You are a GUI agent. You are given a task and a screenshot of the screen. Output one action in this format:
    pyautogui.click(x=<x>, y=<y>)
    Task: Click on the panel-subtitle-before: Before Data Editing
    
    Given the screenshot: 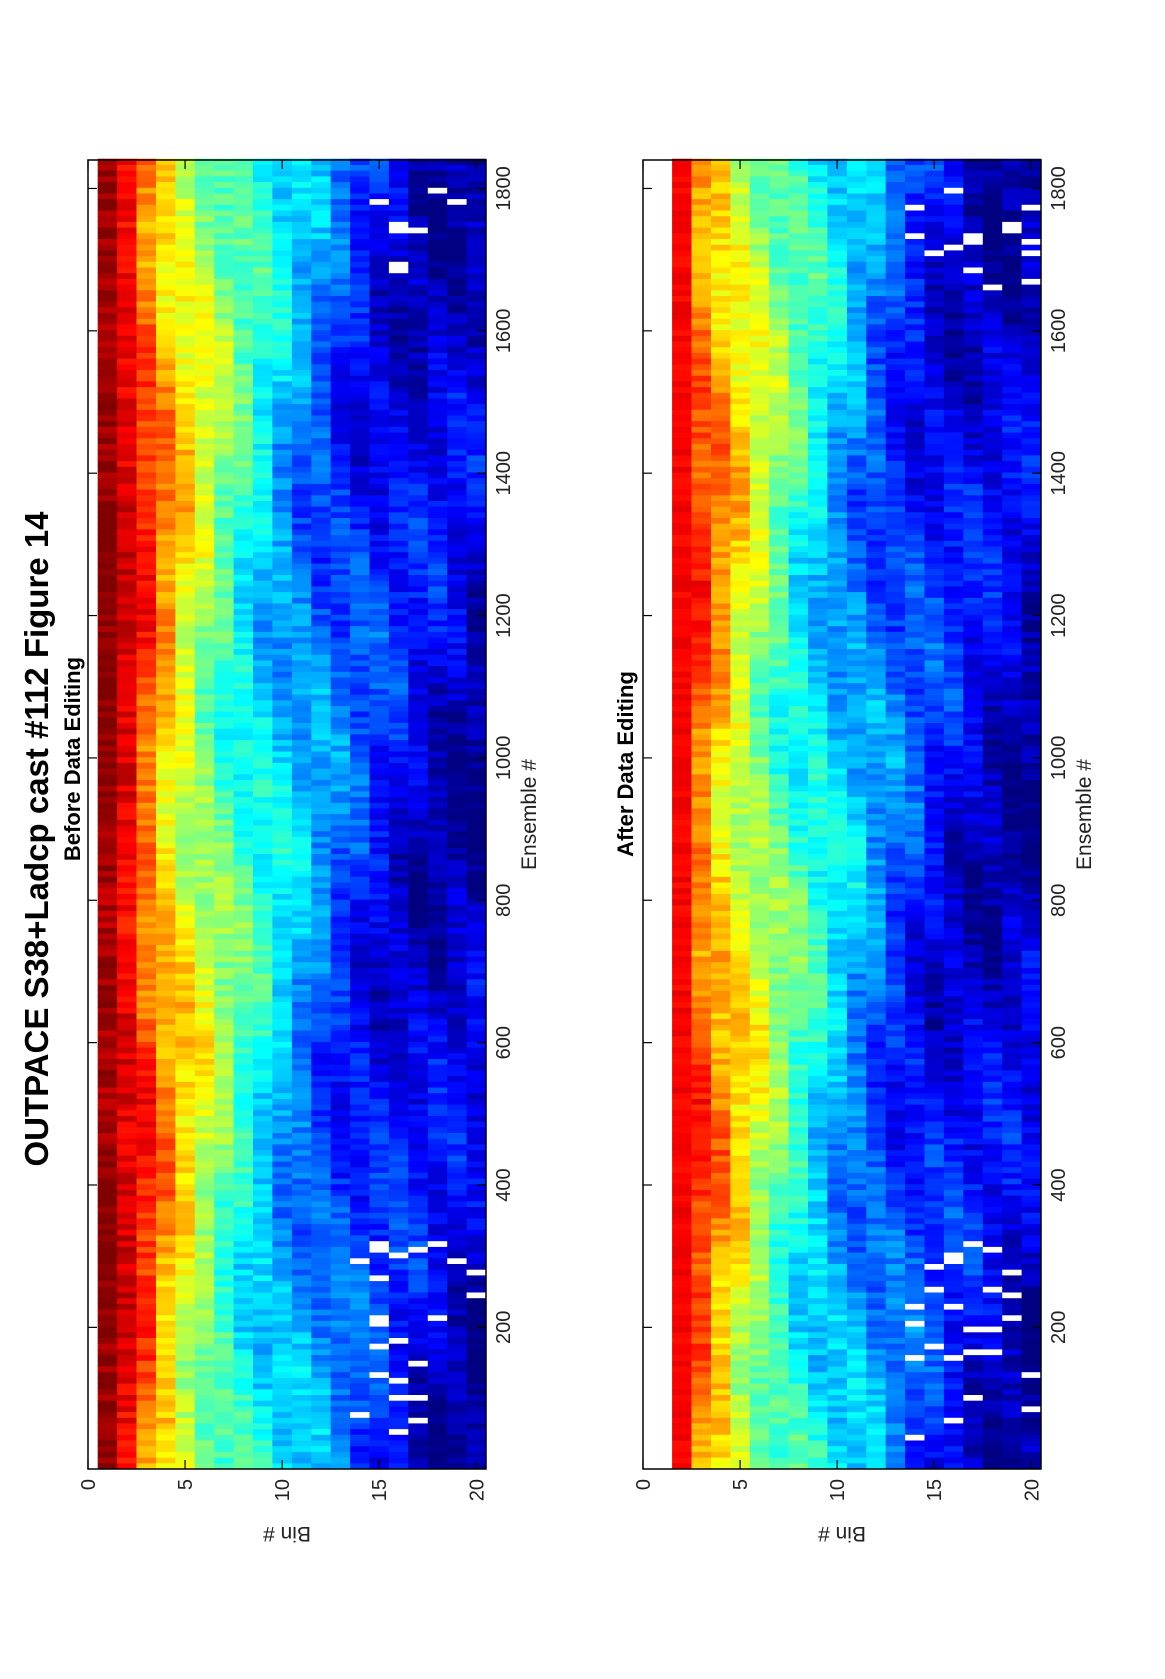 What is the action you would take?
    pyautogui.click(x=72, y=759)
    